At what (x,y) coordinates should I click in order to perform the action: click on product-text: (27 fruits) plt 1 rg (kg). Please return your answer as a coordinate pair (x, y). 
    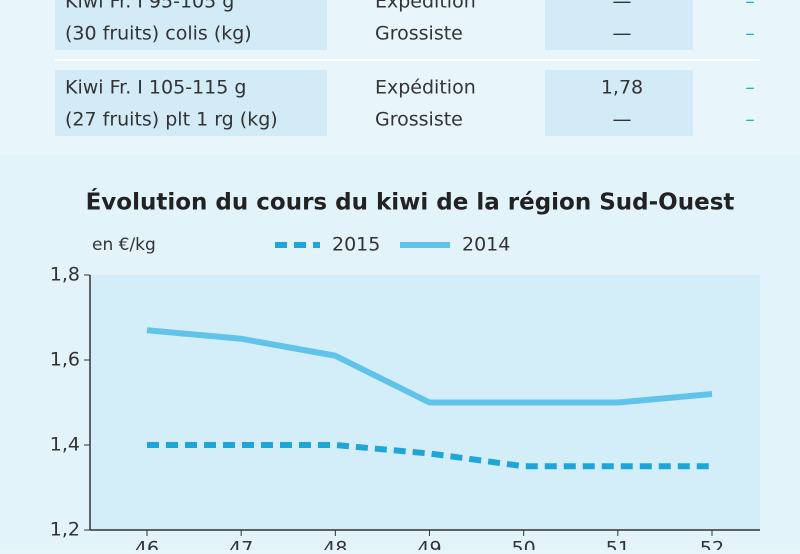
    Looking at the image, I should click on (171, 120).